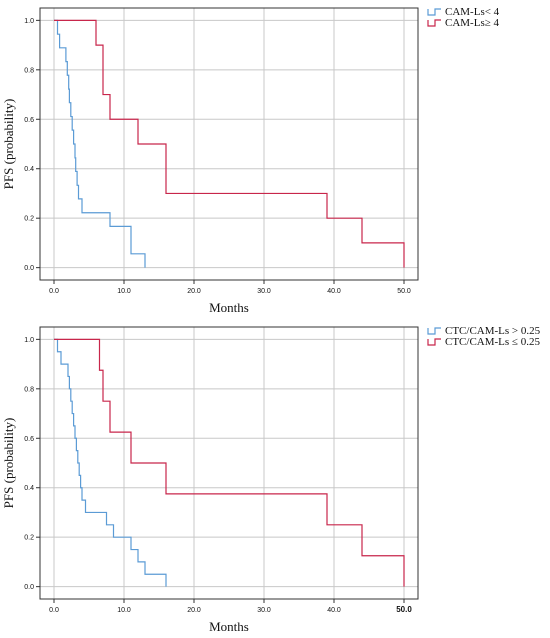  Describe the element at coordinates (492, 342) in the screenshot. I see `legend-label-1: CTC/CAM-Ls ≤ 0.25` at that location.